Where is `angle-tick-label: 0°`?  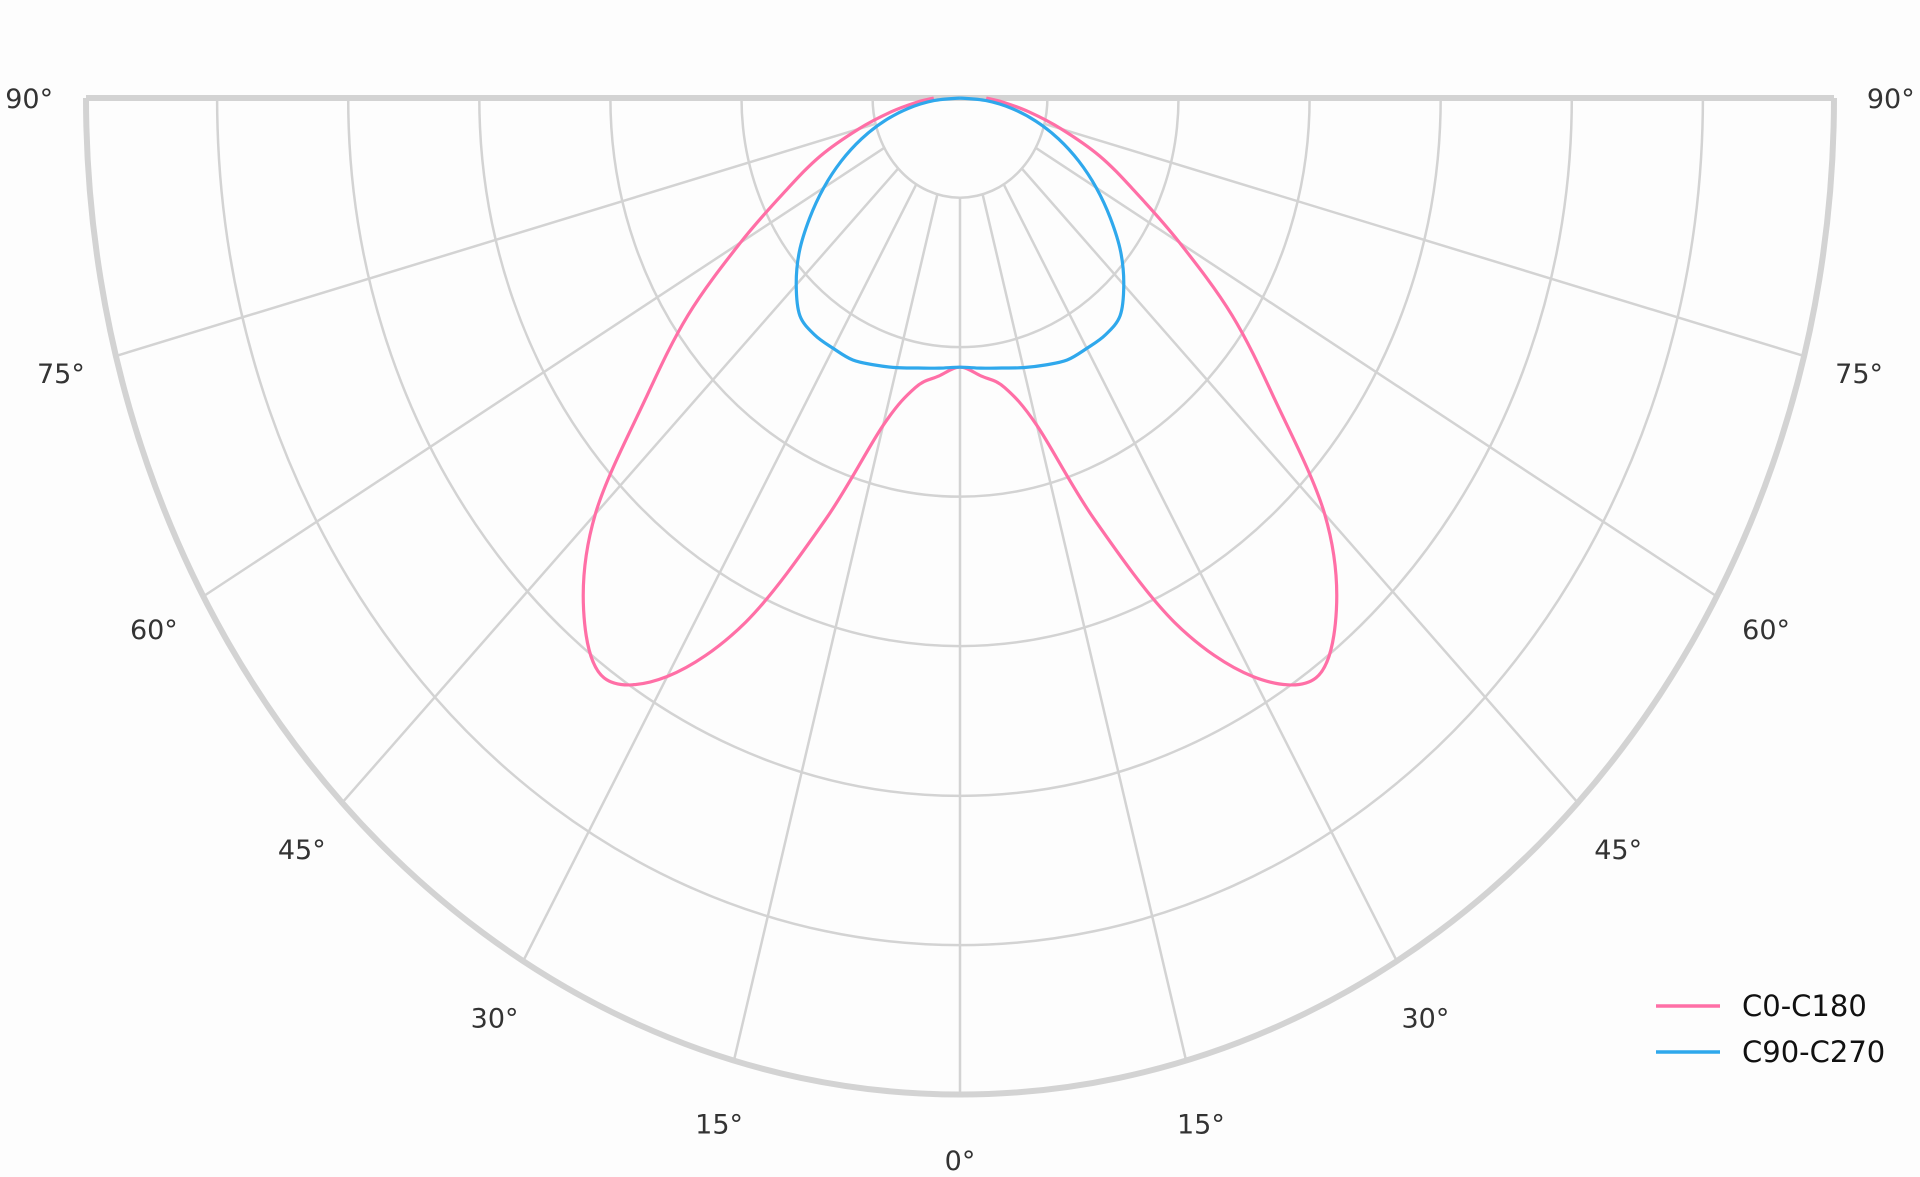 angle-tick-label: 0° is located at coordinates (960, 1161).